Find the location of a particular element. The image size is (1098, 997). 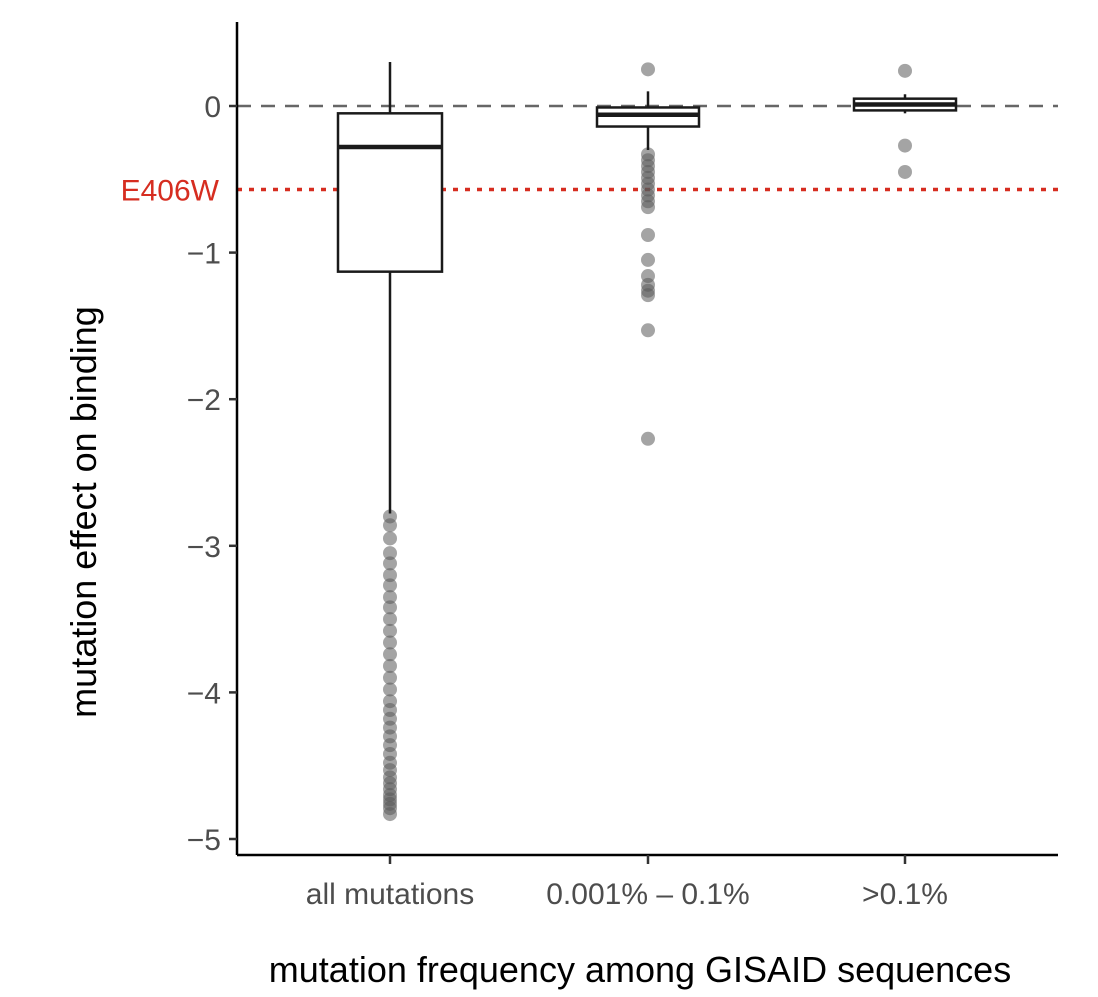

y-tick-label: −4 is located at coordinates (204, 693).